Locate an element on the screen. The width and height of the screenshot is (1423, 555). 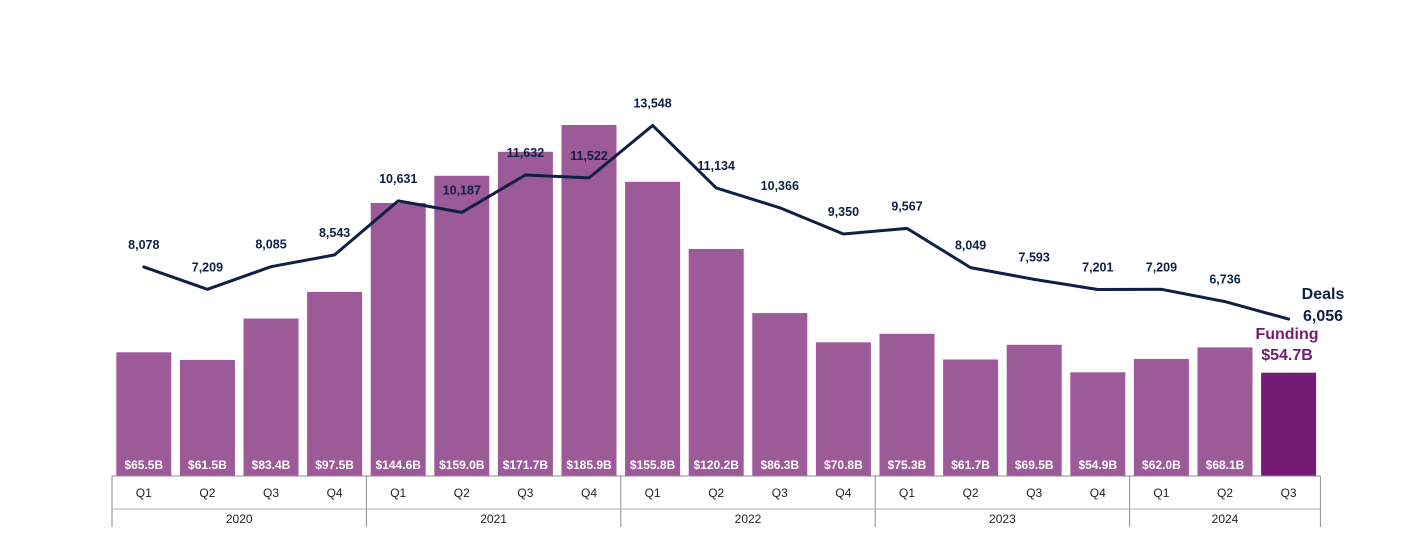
deals-point-label: 6,736 is located at coordinates (1224, 280).